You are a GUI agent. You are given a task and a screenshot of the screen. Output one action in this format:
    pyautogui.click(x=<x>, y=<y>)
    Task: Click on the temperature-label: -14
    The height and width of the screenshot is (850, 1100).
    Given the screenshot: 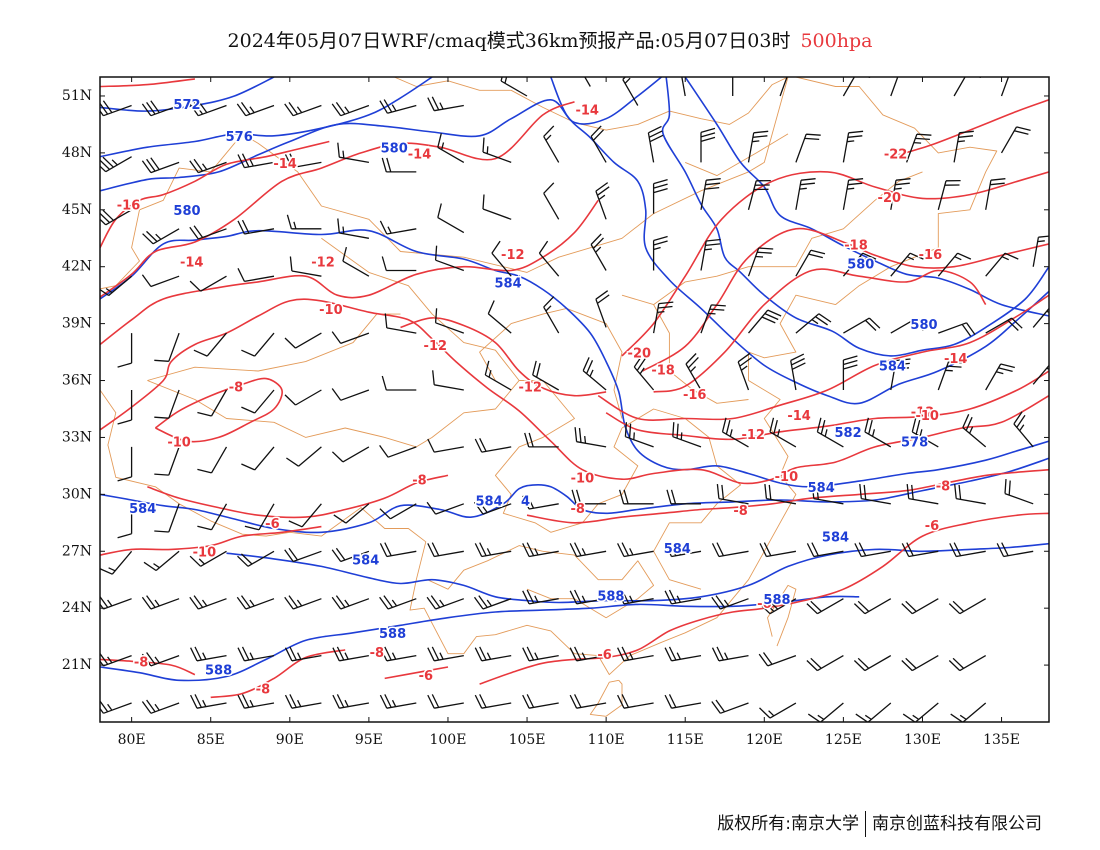 What is the action you would take?
    pyautogui.click(x=285, y=164)
    